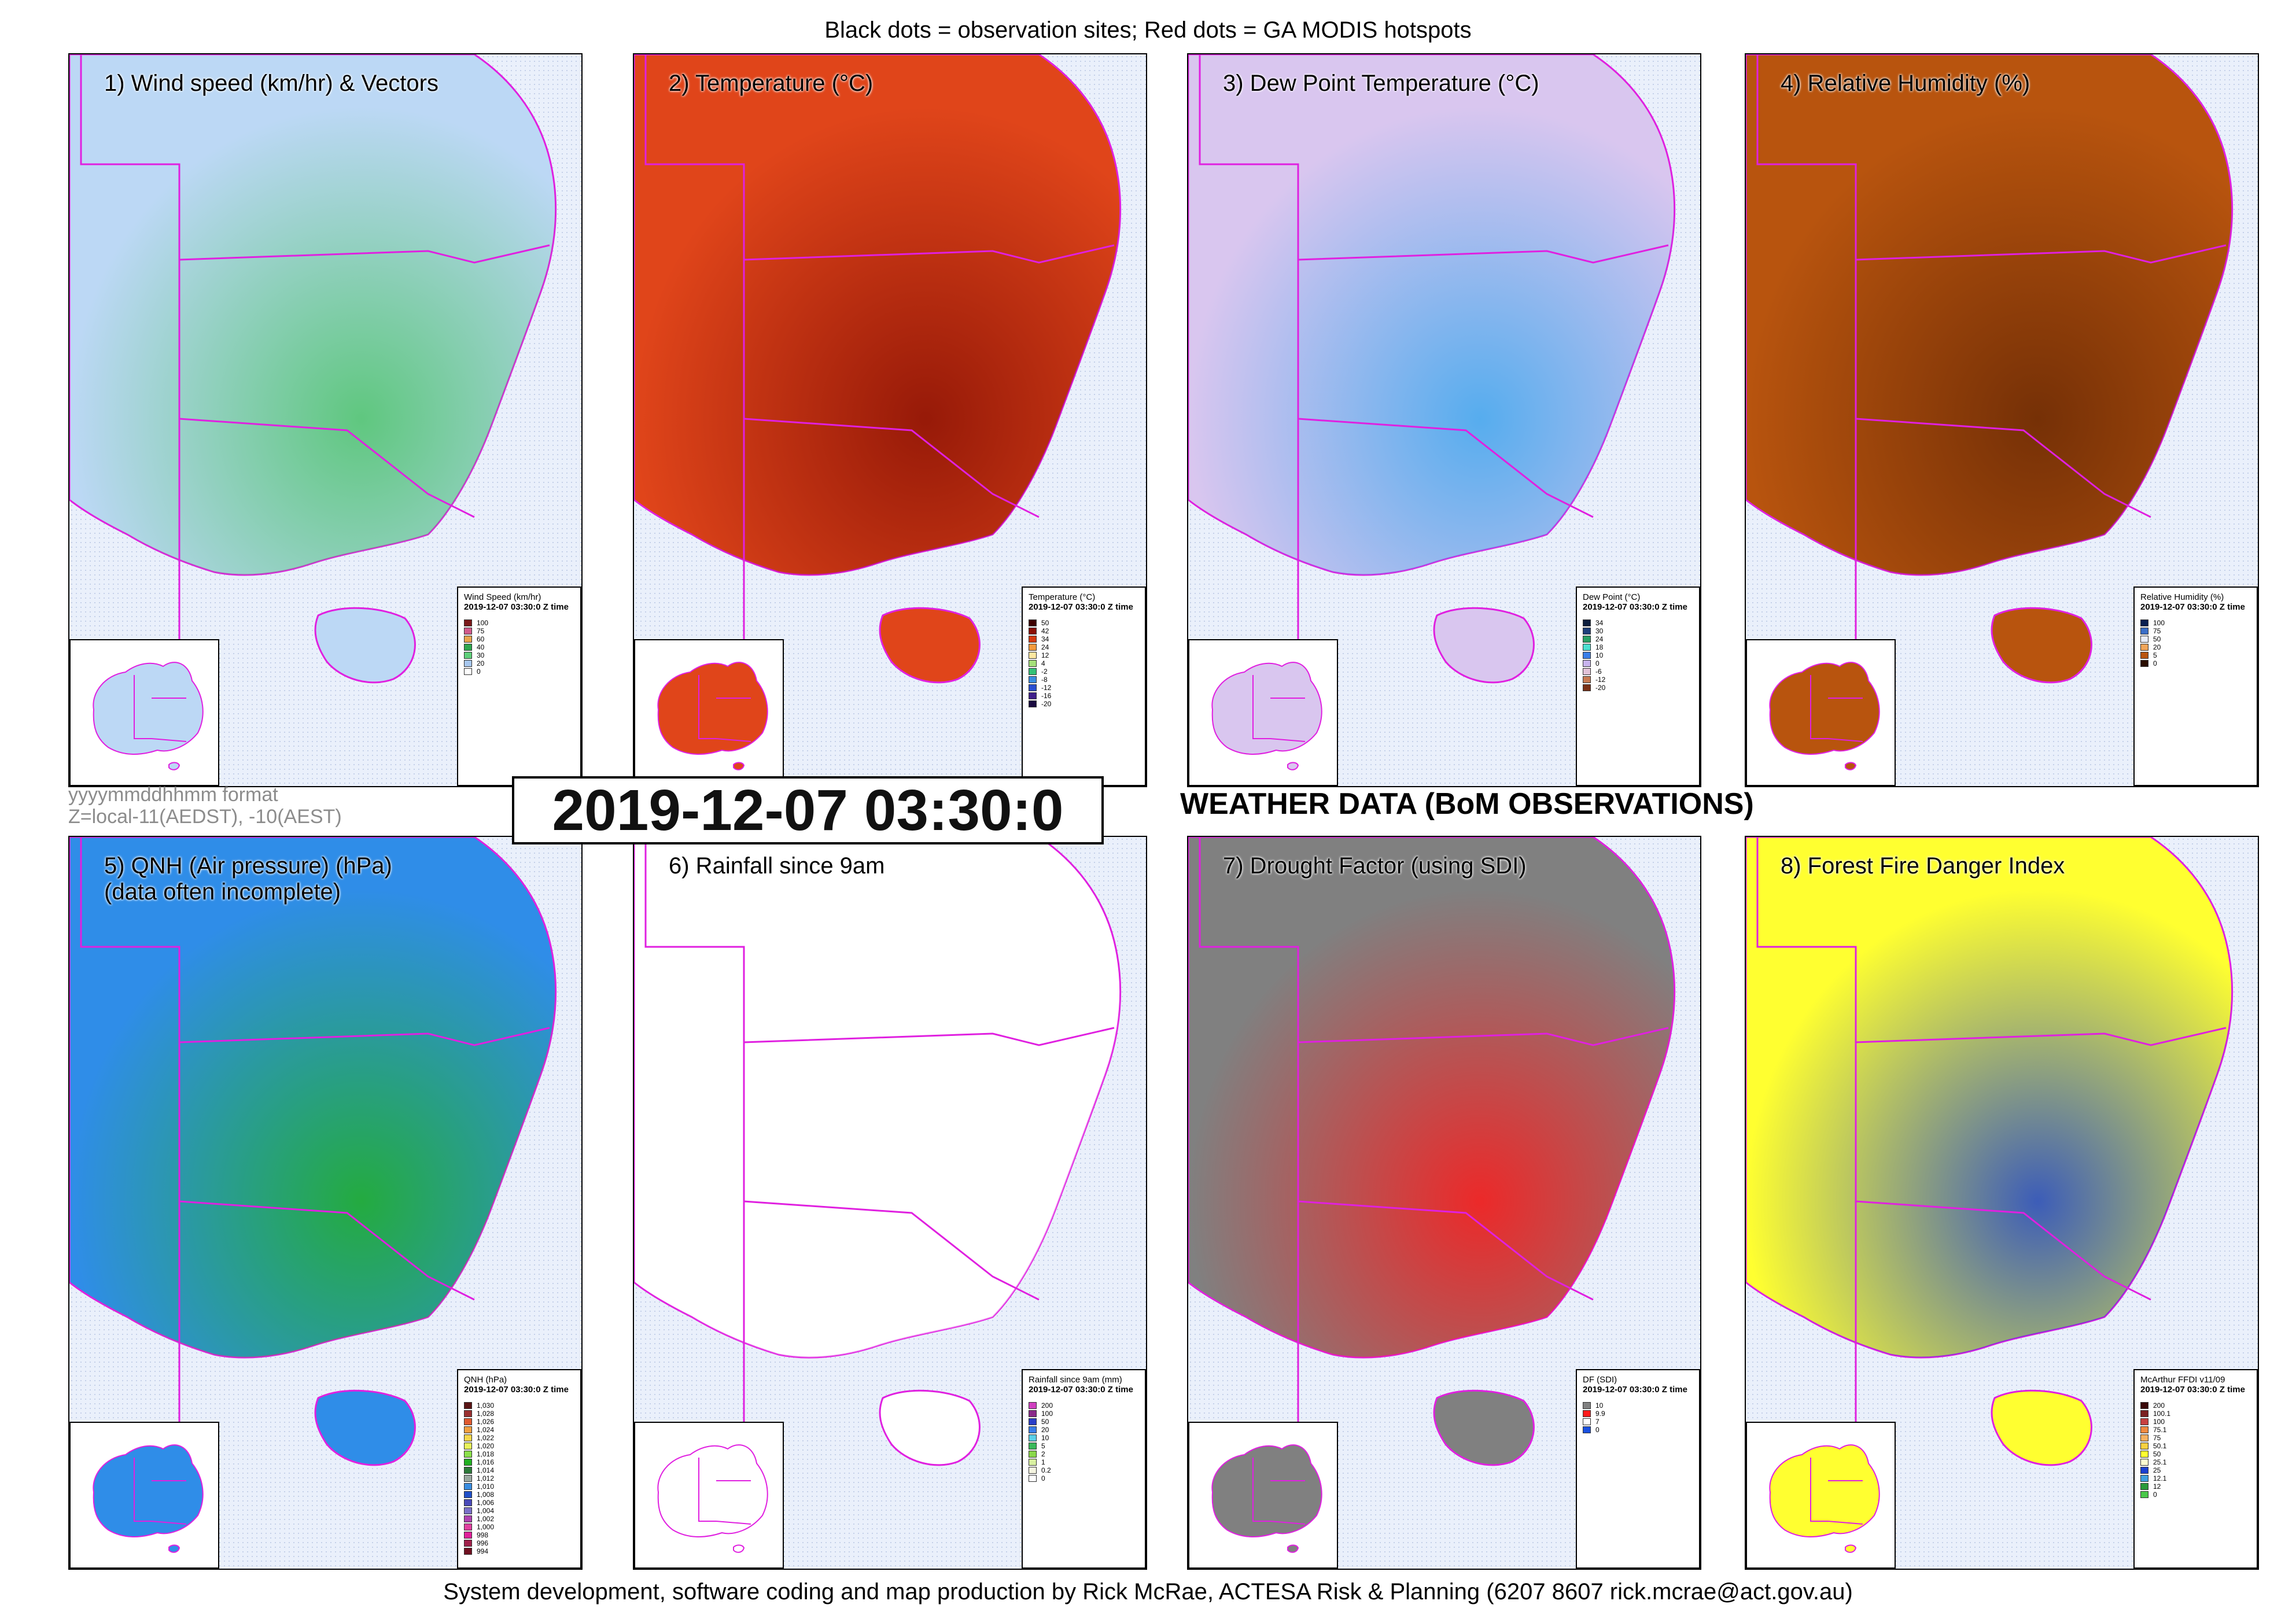  Describe the element at coordinates (1638, 647) in the screenshot. I see `legend-entry: 18` at that location.